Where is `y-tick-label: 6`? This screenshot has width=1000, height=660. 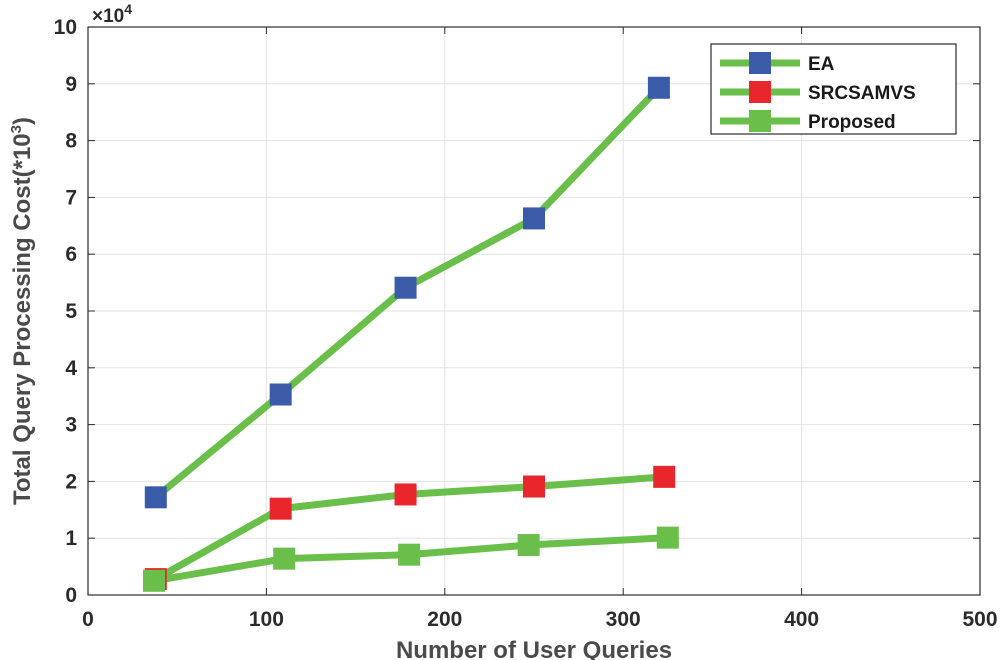
y-tick-label: 6 is located at coordinates (71, 254).